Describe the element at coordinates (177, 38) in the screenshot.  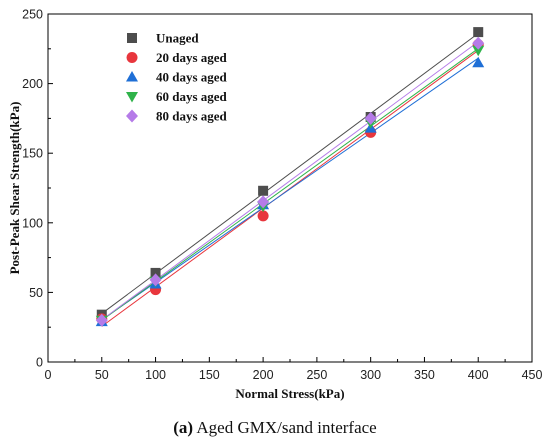
I see `legend-label: Unaged` at that location.